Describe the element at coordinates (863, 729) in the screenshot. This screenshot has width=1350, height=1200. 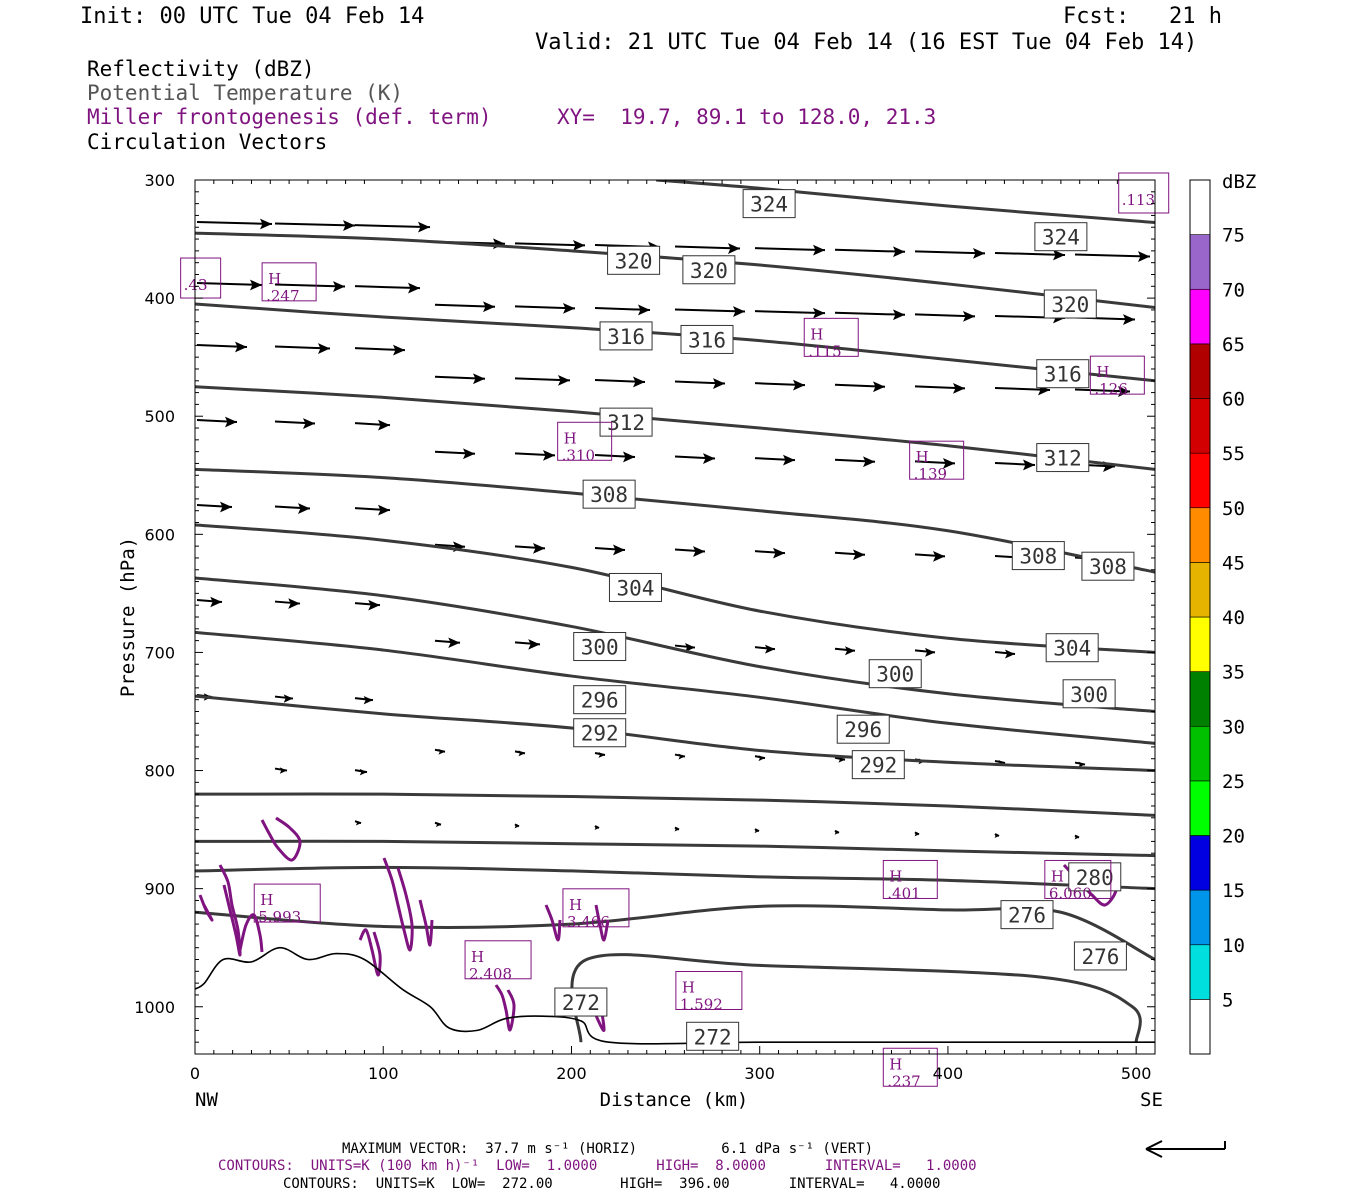
I see `theta-contour-label: 296` at that location.